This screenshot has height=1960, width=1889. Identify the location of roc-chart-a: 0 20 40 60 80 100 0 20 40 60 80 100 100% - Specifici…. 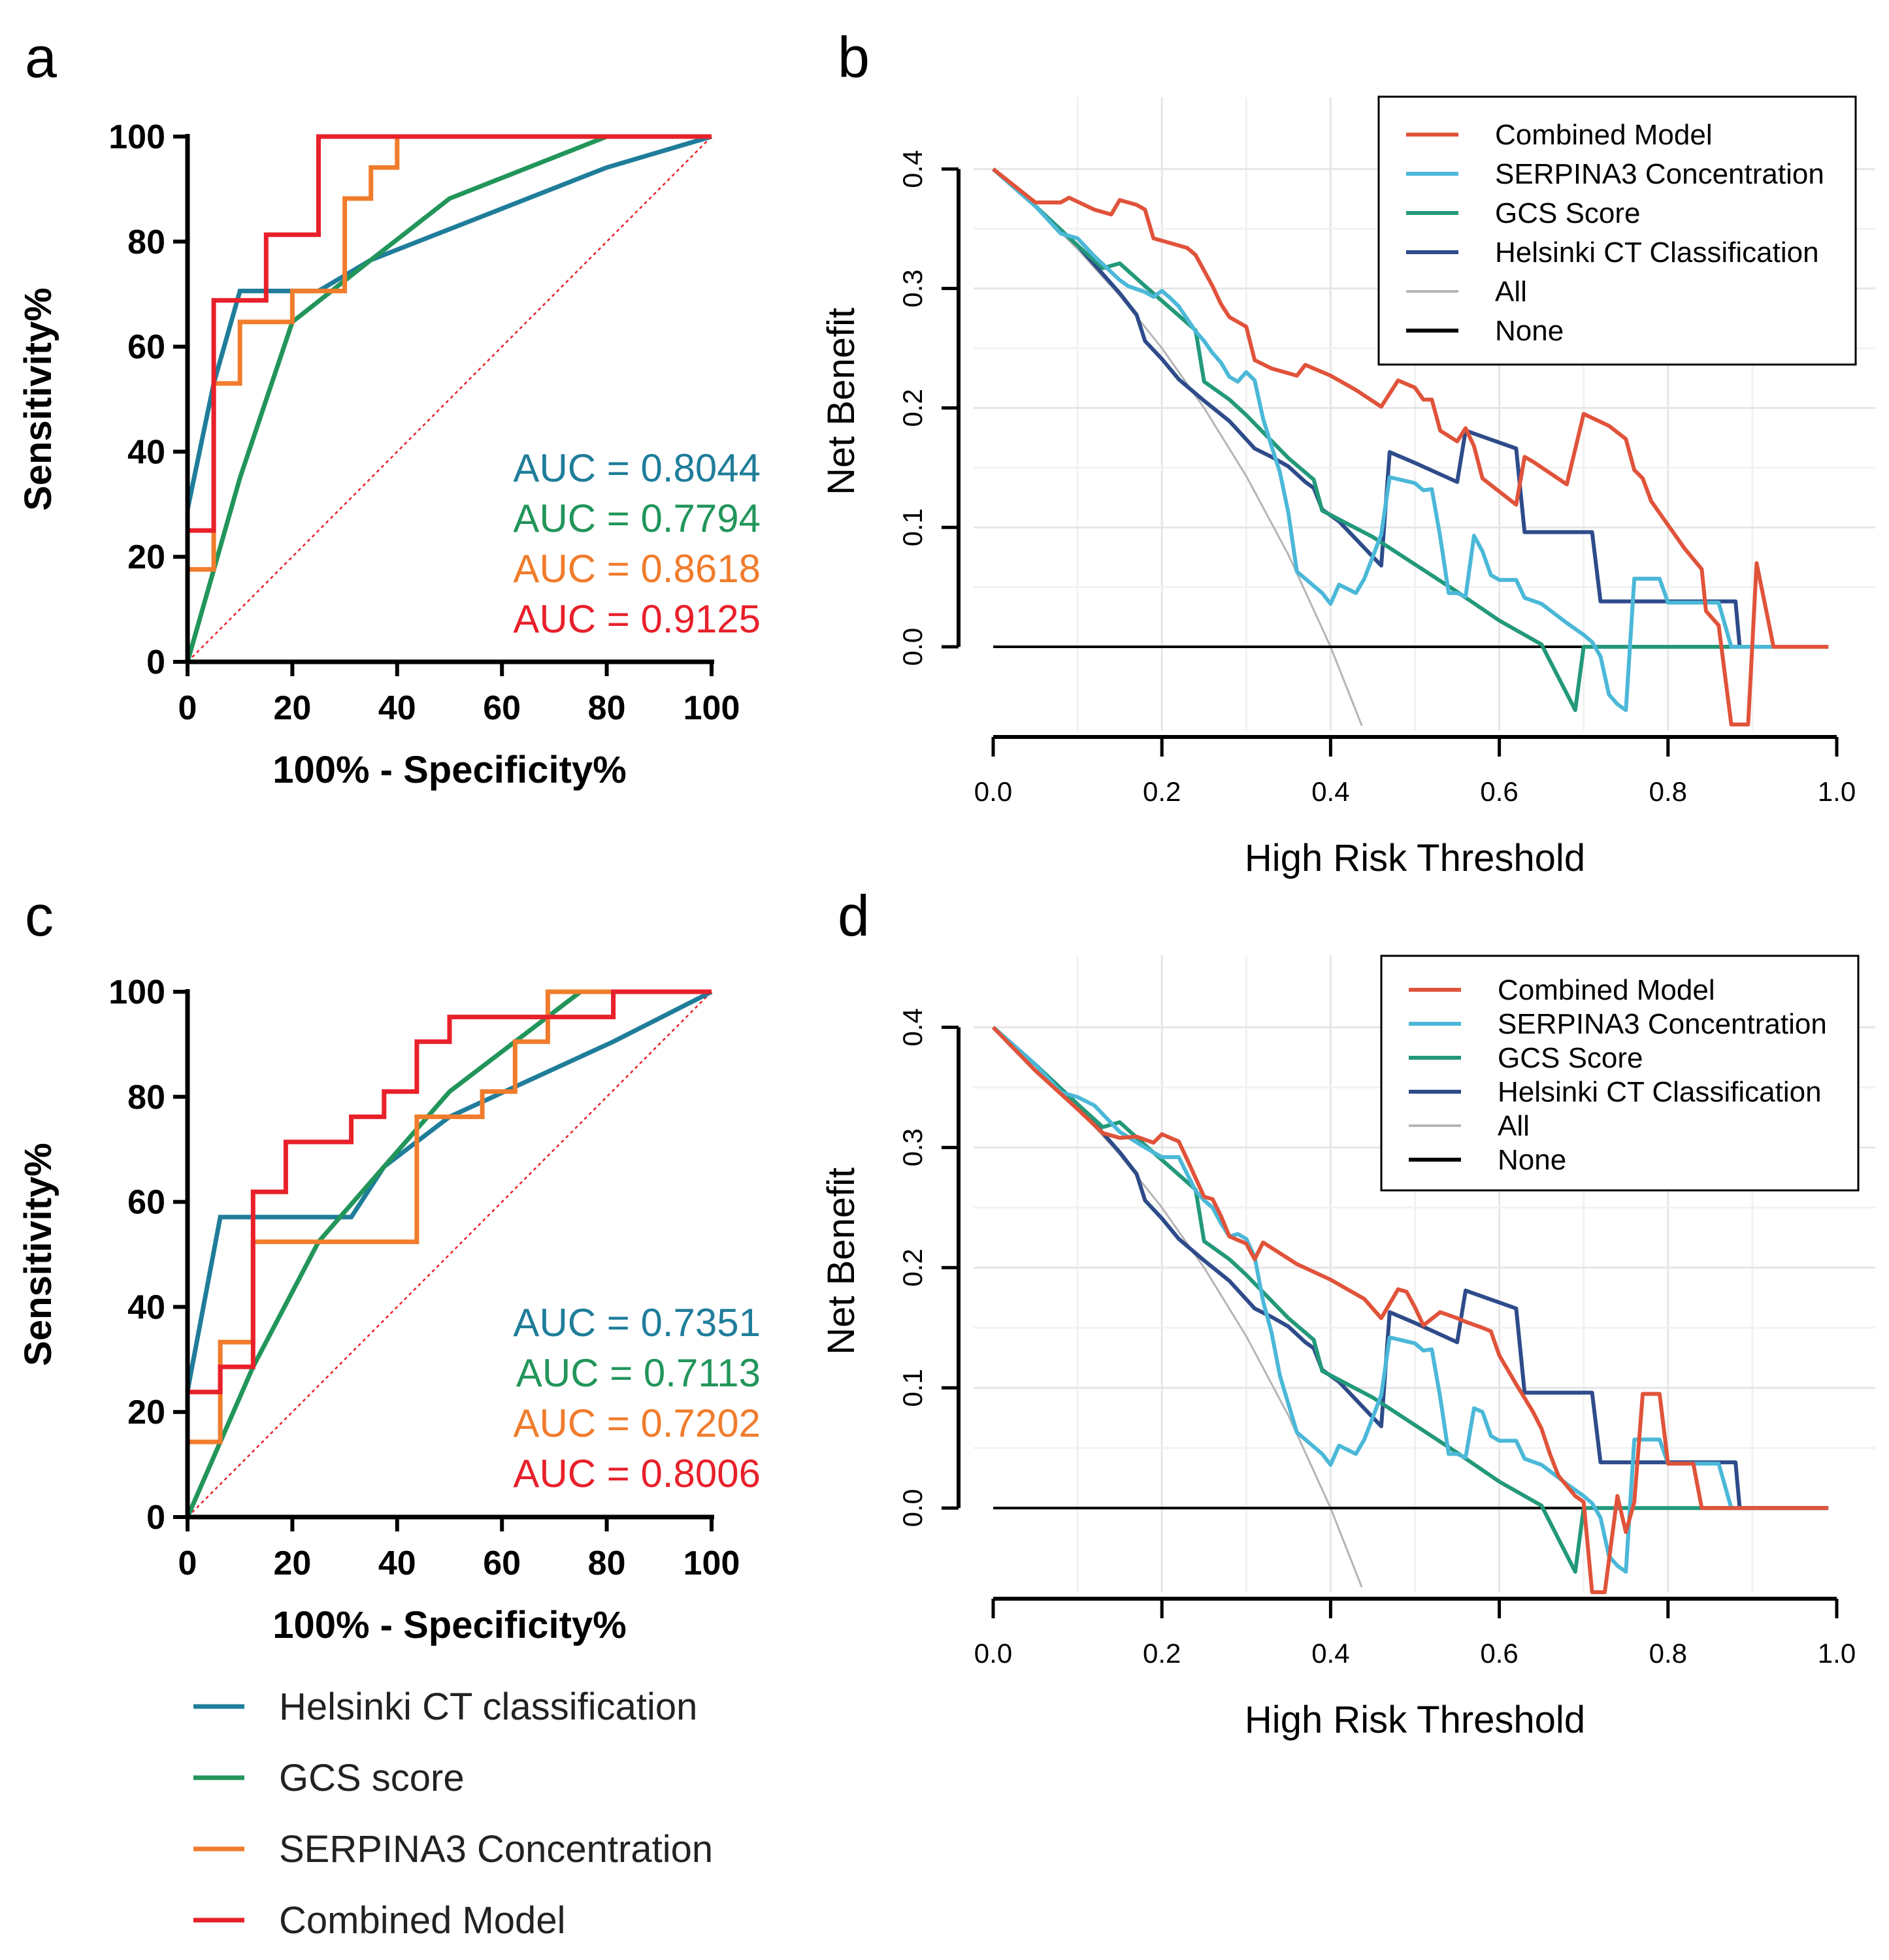
(389, 454).